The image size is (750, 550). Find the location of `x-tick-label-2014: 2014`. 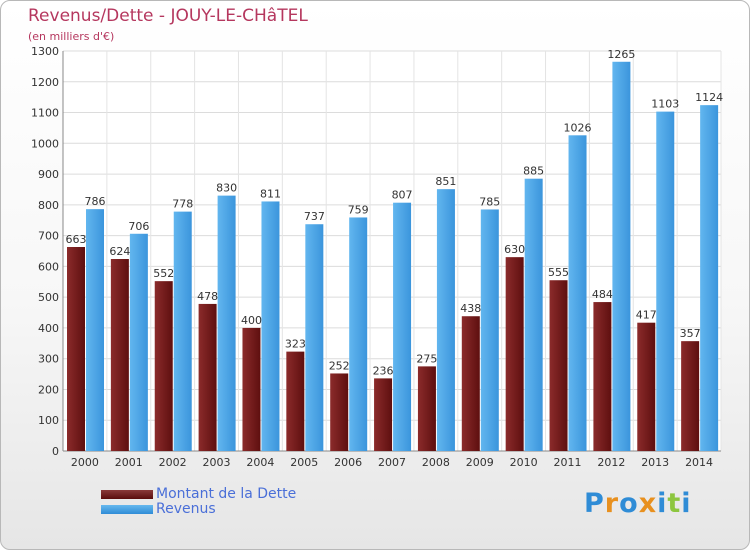

x-tick-label-2014: 2014 is located at coordinates (699, 462).